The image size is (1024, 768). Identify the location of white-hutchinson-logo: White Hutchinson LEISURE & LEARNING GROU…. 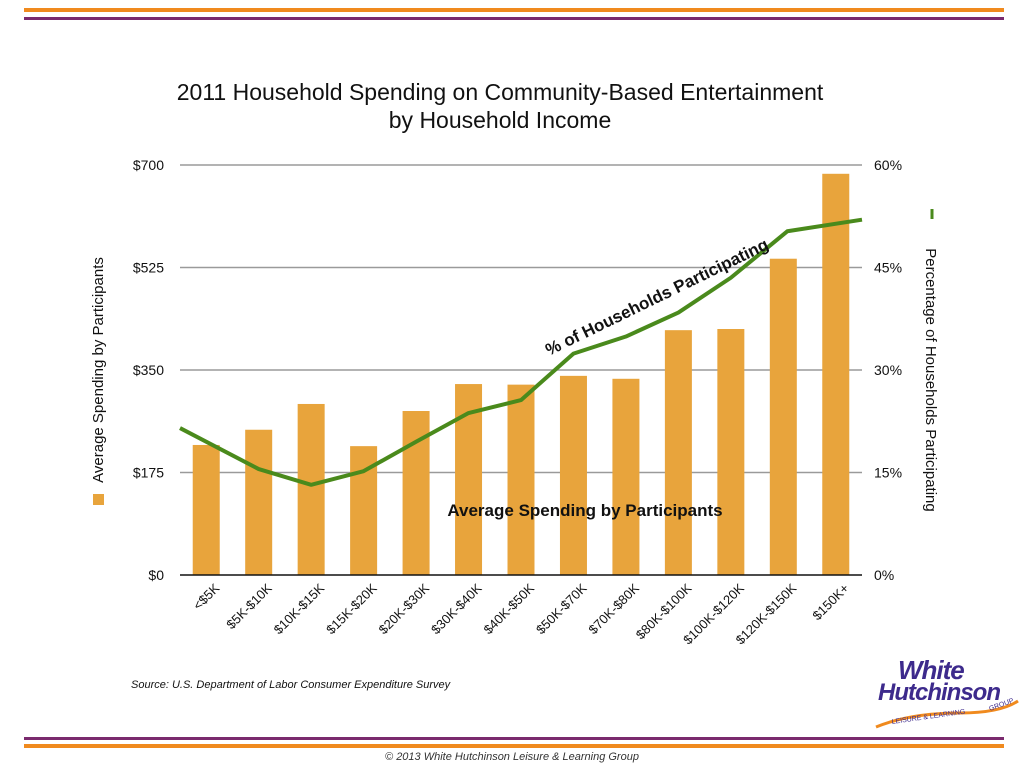
(945, 695).